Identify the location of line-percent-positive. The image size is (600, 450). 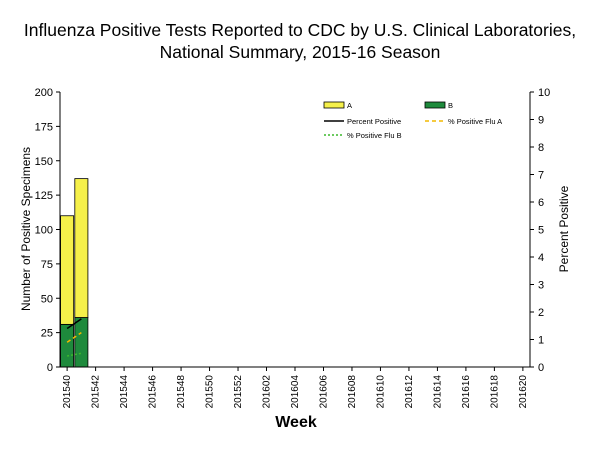
(74, 324).